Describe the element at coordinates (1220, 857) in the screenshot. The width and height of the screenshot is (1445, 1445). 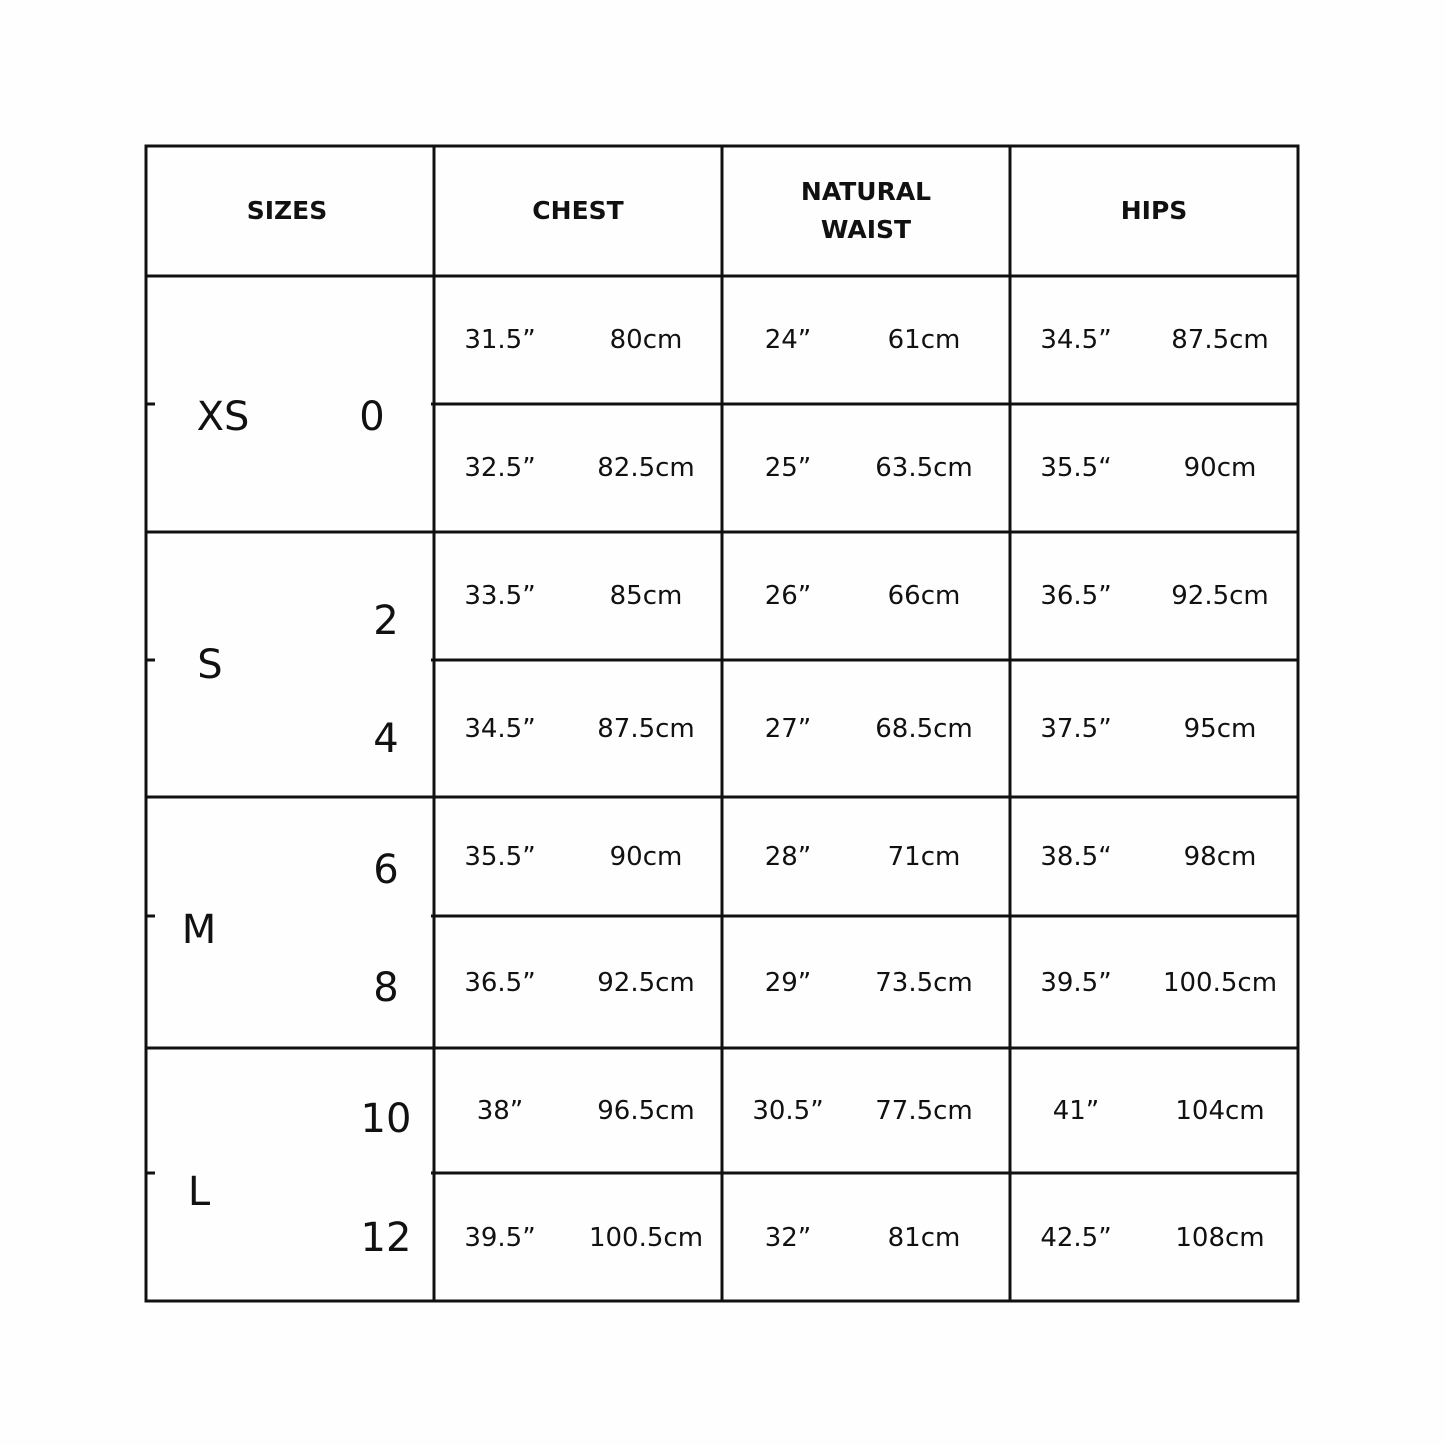
I see `cm-value: 98cm` at that location.